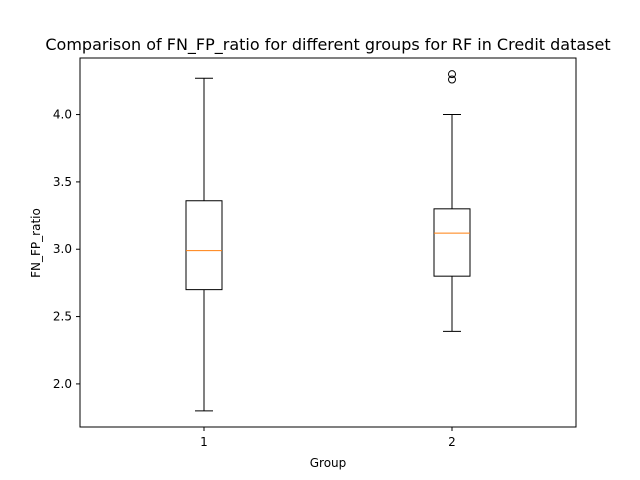 The width and height of the screenshot is (640, 480). Describe the element at coordinates (62, 384) in the screenshot. I see `y-tick-label: 2.0` at that location.